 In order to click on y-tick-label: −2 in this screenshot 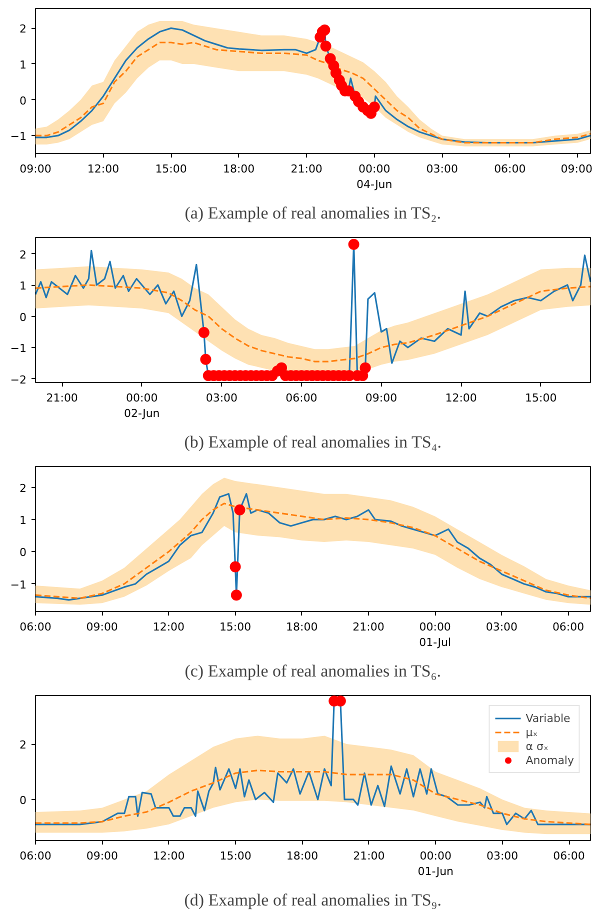, I will do `click(18, 379)`.